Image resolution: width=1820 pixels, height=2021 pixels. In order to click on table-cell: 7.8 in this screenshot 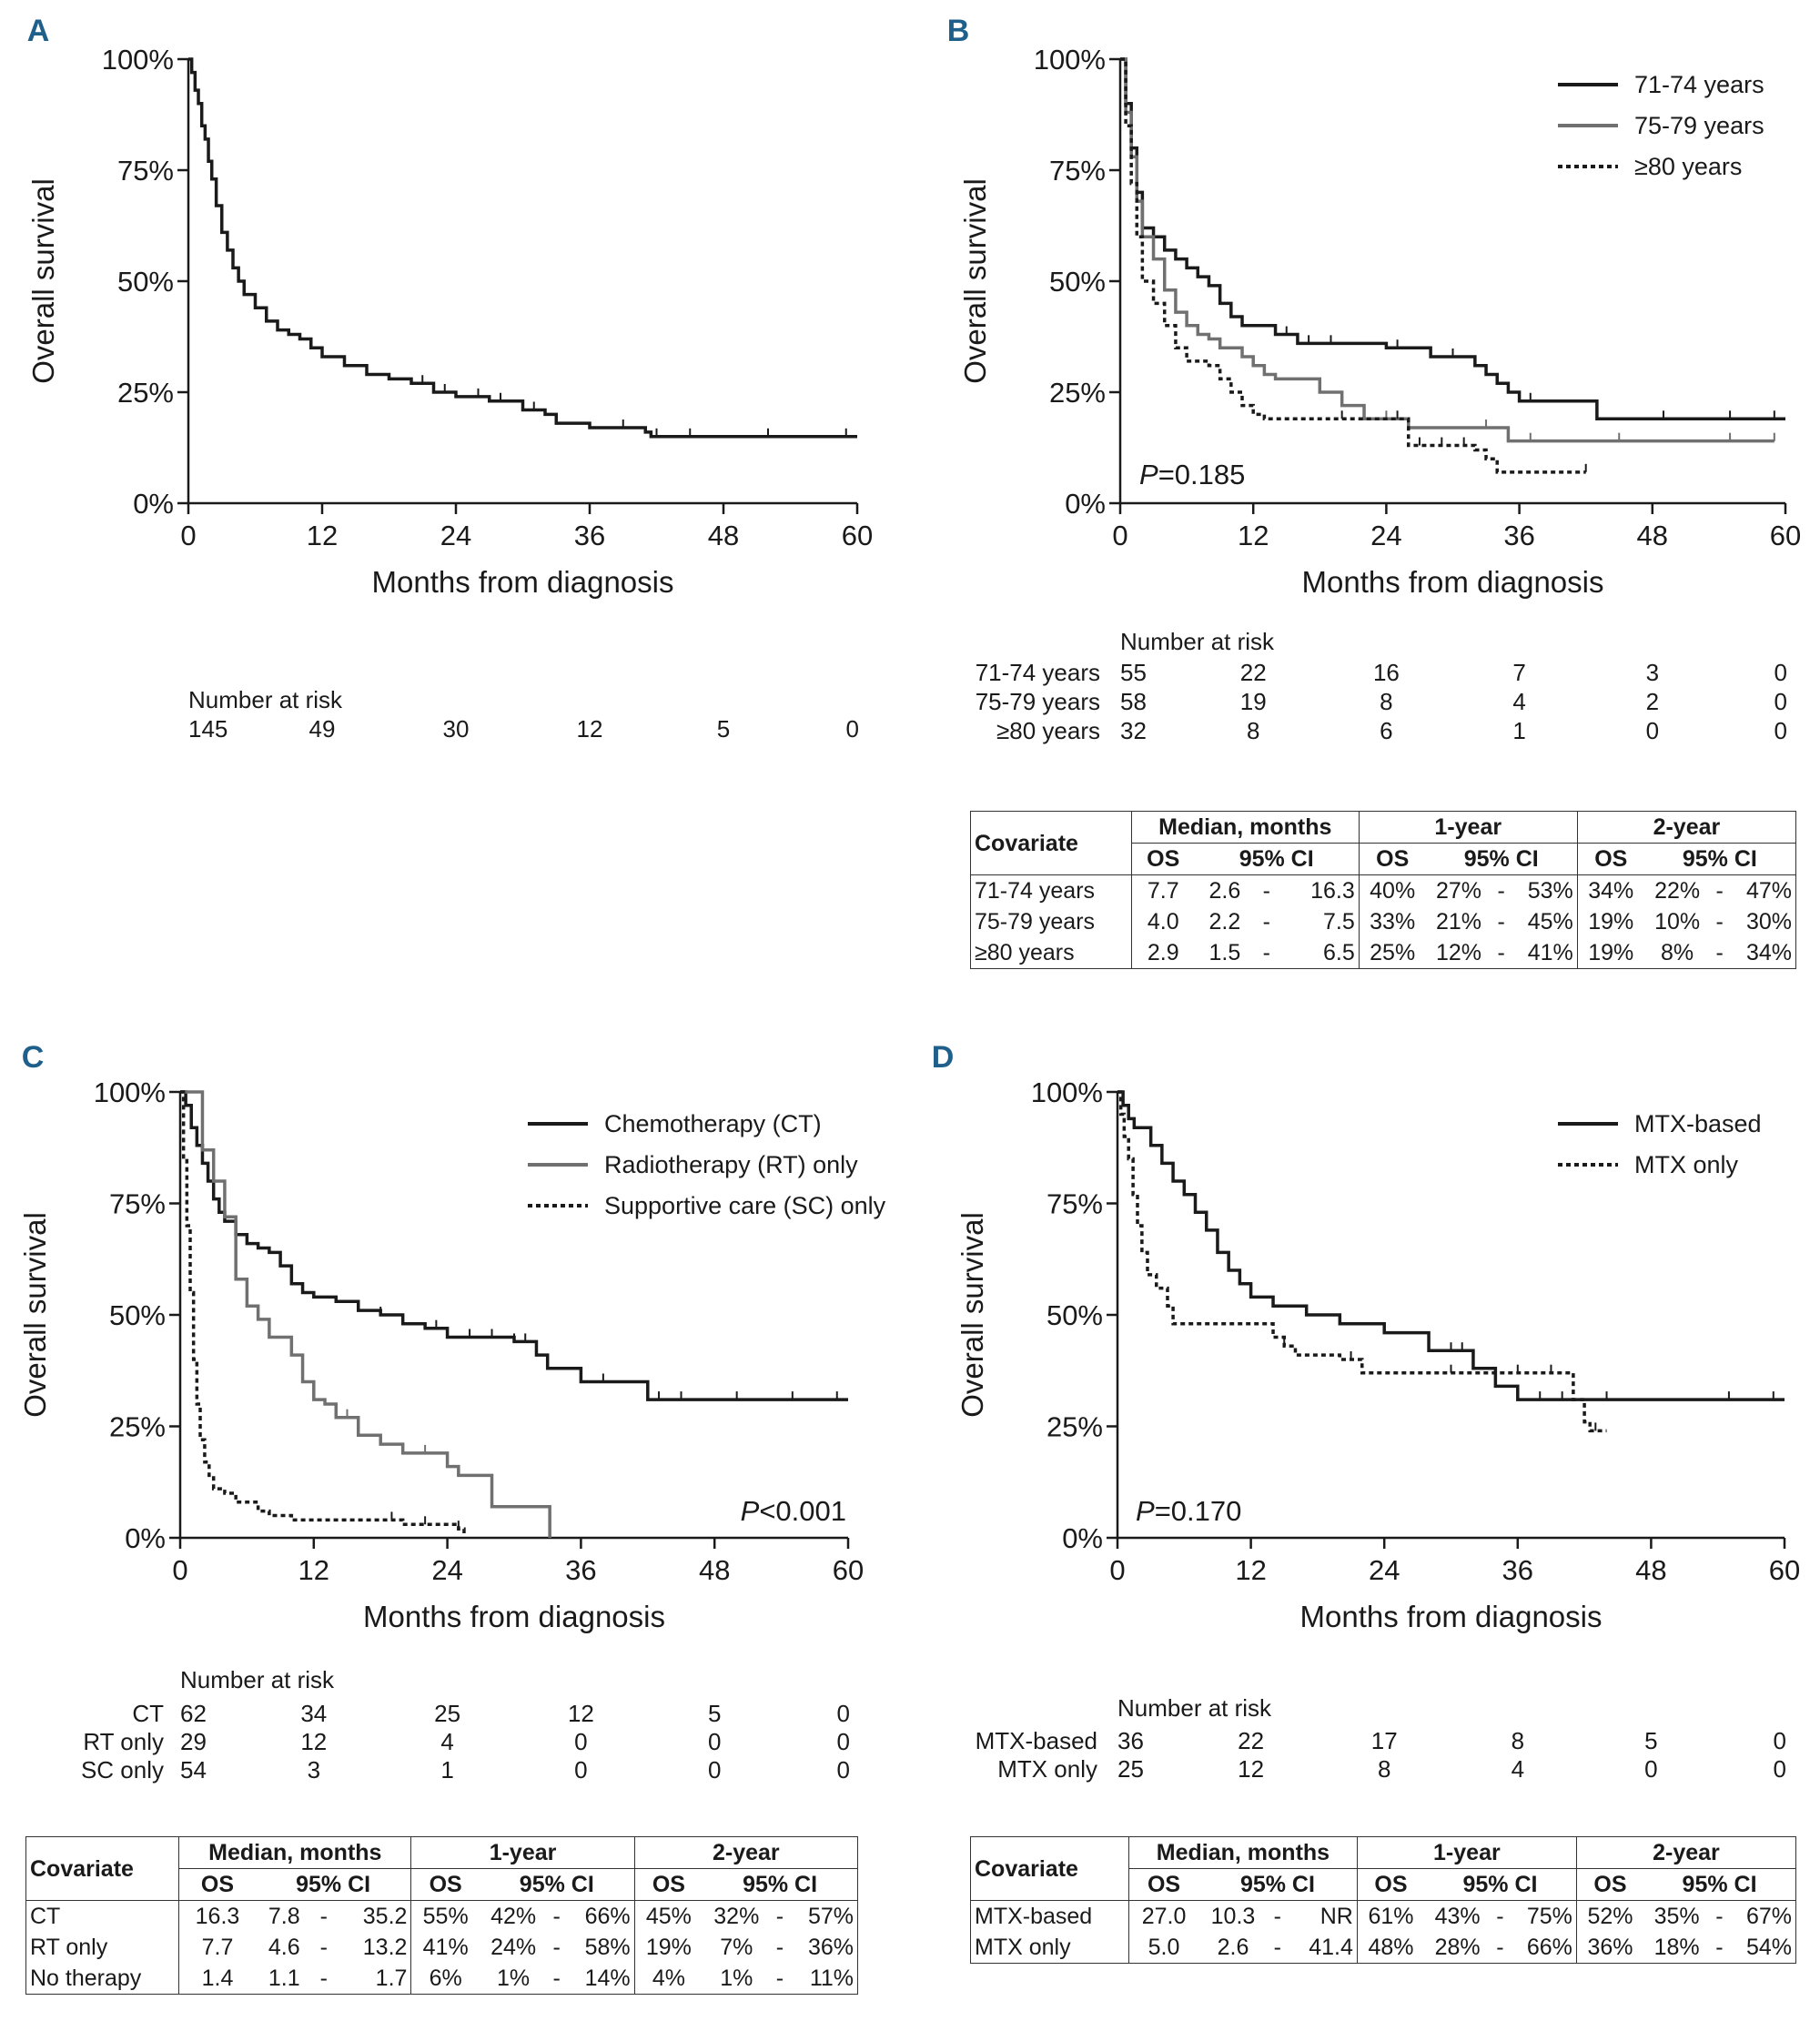, I will do `click(284, 1916)`.